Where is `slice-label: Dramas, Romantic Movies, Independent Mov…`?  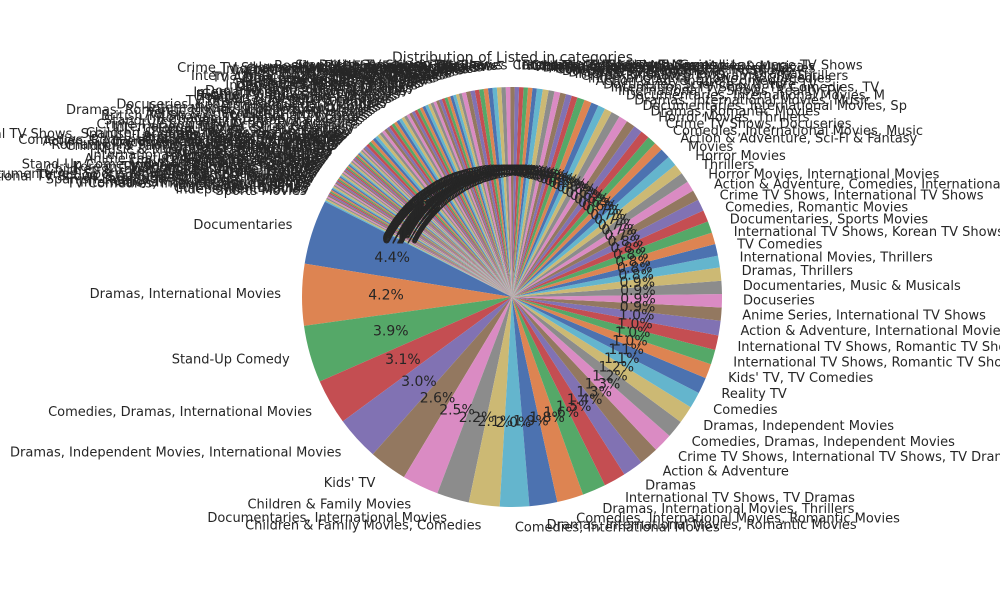 slice-label: Dramas, Romantic Movies, Independent Mov… is located at coordinates (221, 110).